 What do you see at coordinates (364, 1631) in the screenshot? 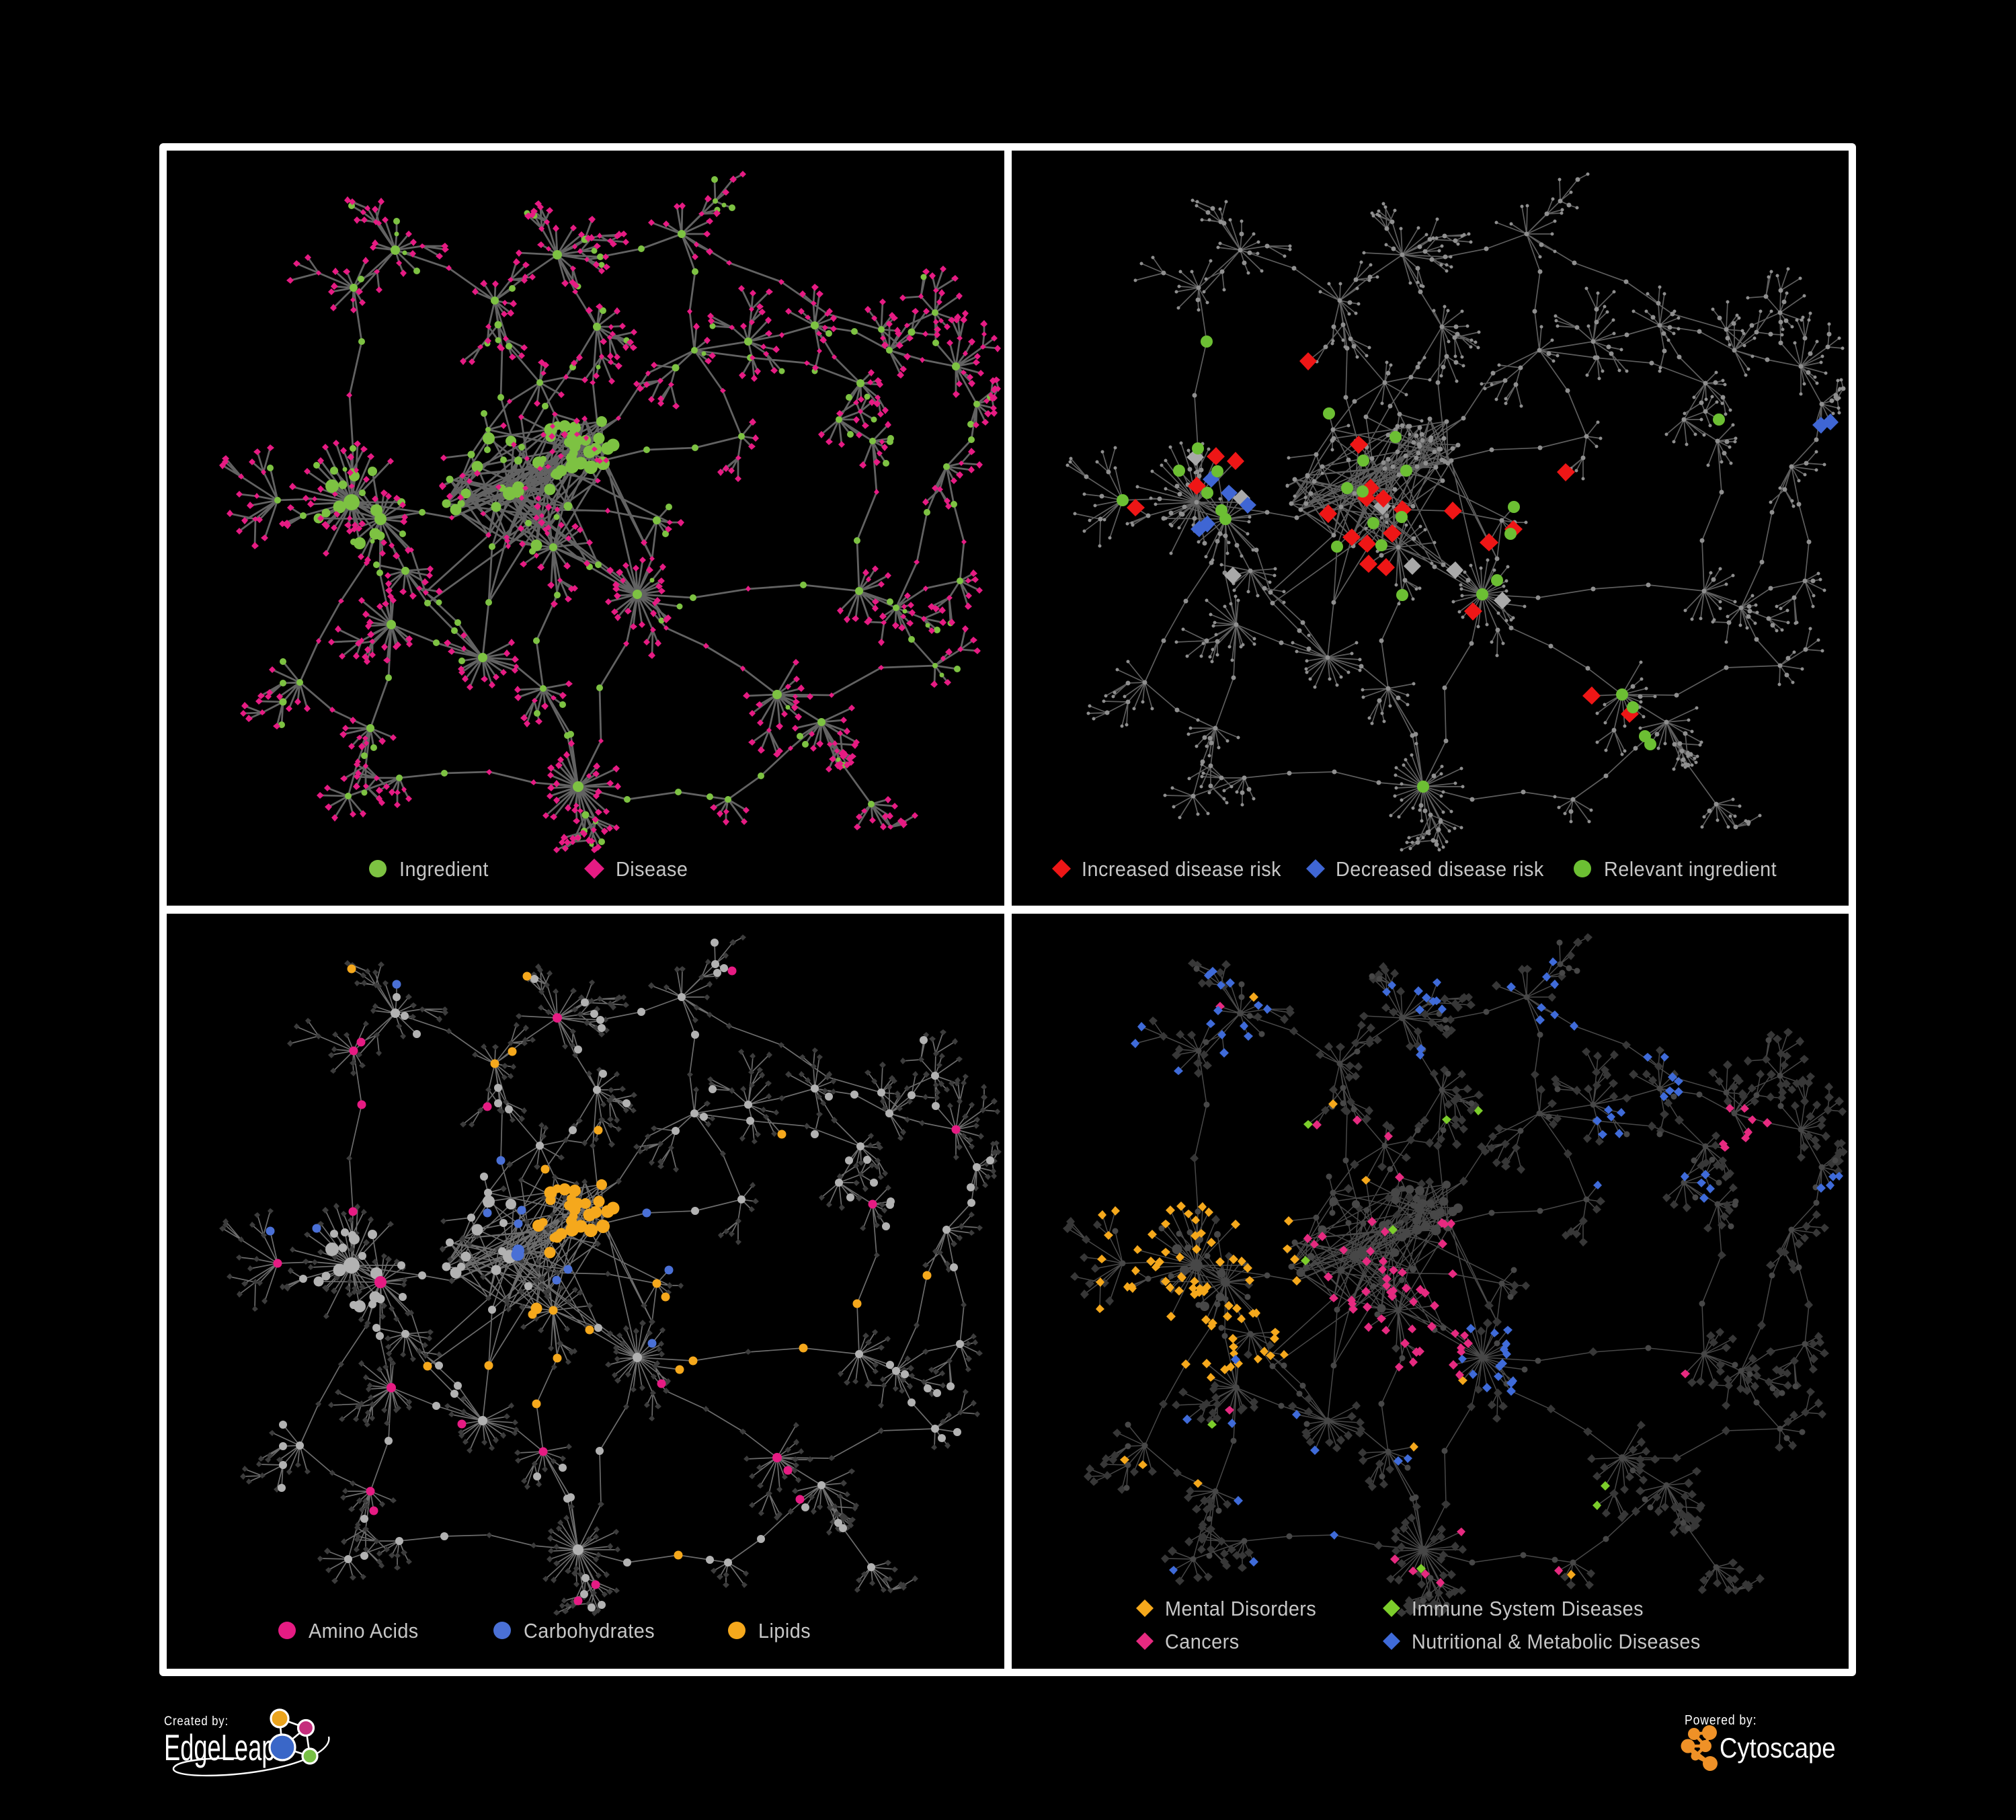
I see `svg-text: Amino Acids` at bounding box center [364, 1631].